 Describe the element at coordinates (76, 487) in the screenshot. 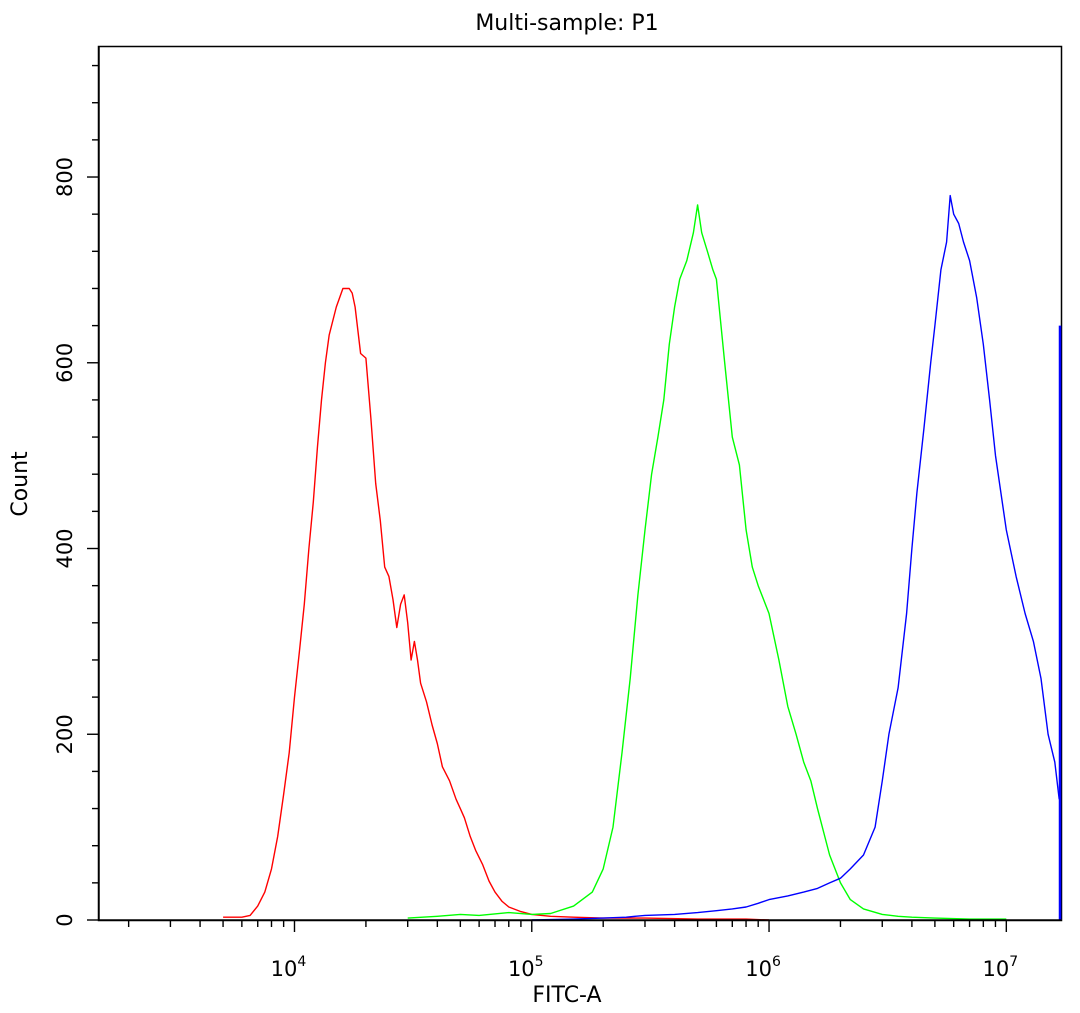

I see `y-axis: 0 200 400 600 800` at that location.